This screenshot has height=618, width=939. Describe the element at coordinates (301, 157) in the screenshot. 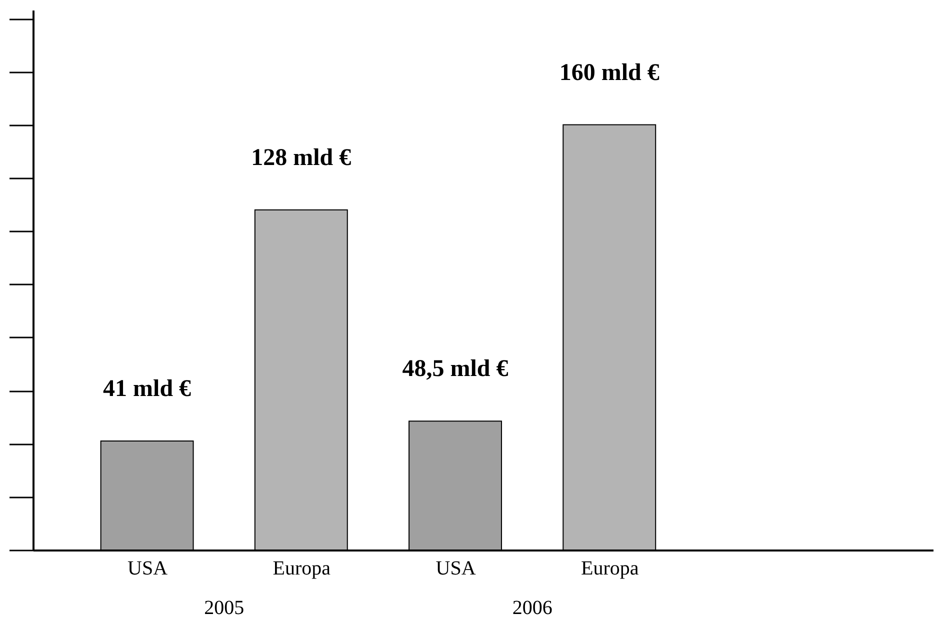

I see `data-label: 128 mld €` at that location.